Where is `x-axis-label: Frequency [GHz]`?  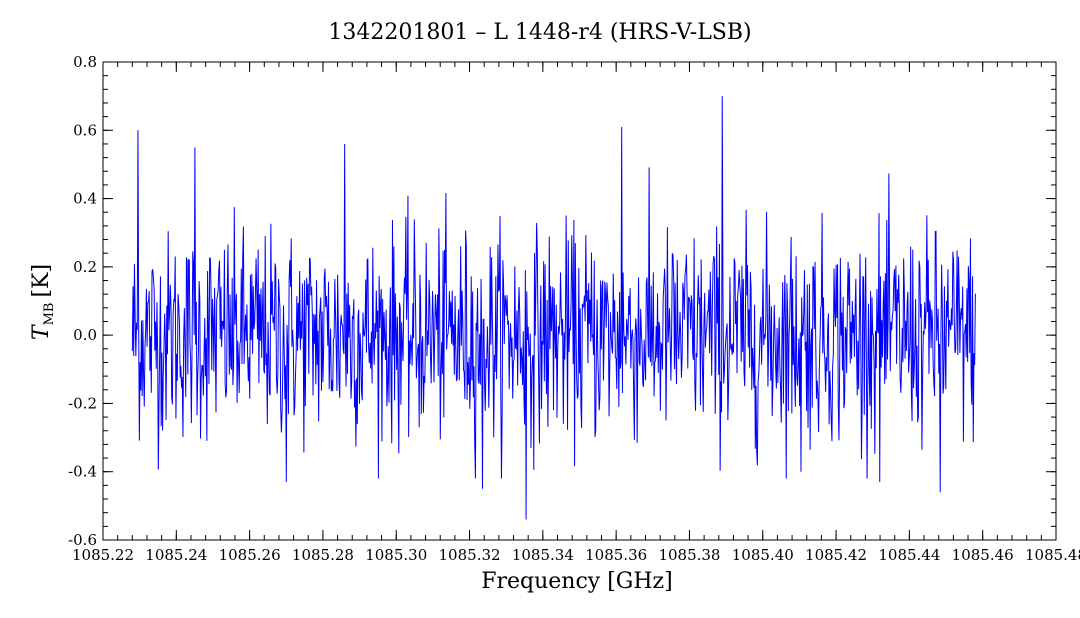
x-axis-label: Frequency [GHz] is located at coordinates (577, 581).